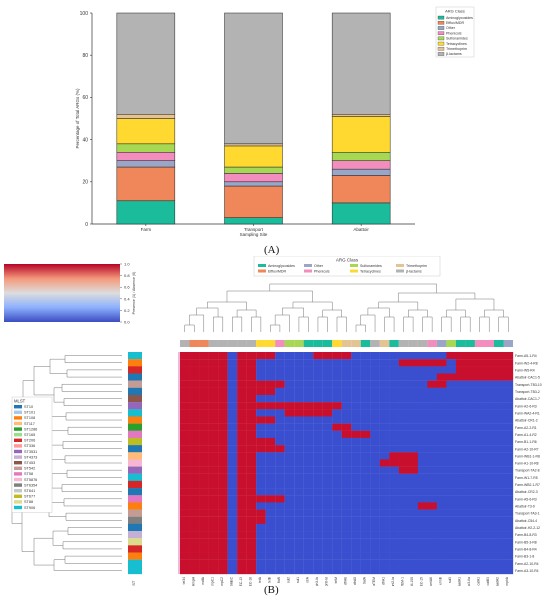 Image resolution: width=550 pixels, height=600 pixels. What do you see at coordinates (253, 170) in the screenshot?
I see `bar-segment-transport` at bounding box center [253, 170].